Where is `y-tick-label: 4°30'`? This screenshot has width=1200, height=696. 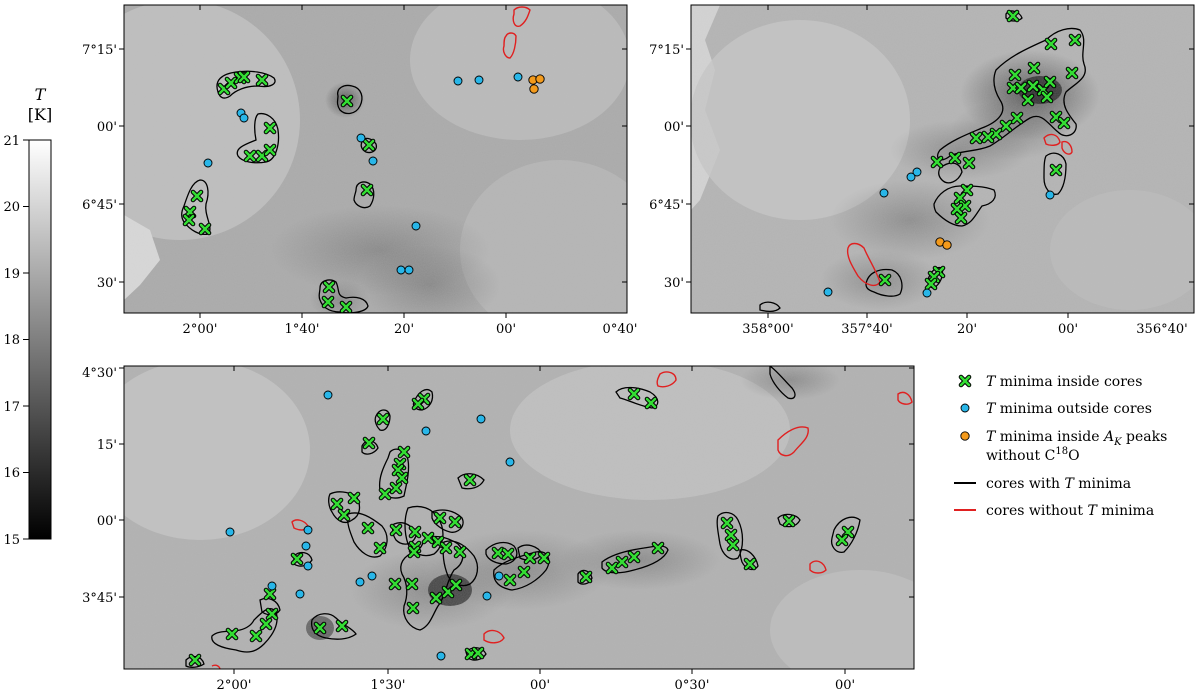
y-tick-label: 4°30' is located at coordinates (99, 373).